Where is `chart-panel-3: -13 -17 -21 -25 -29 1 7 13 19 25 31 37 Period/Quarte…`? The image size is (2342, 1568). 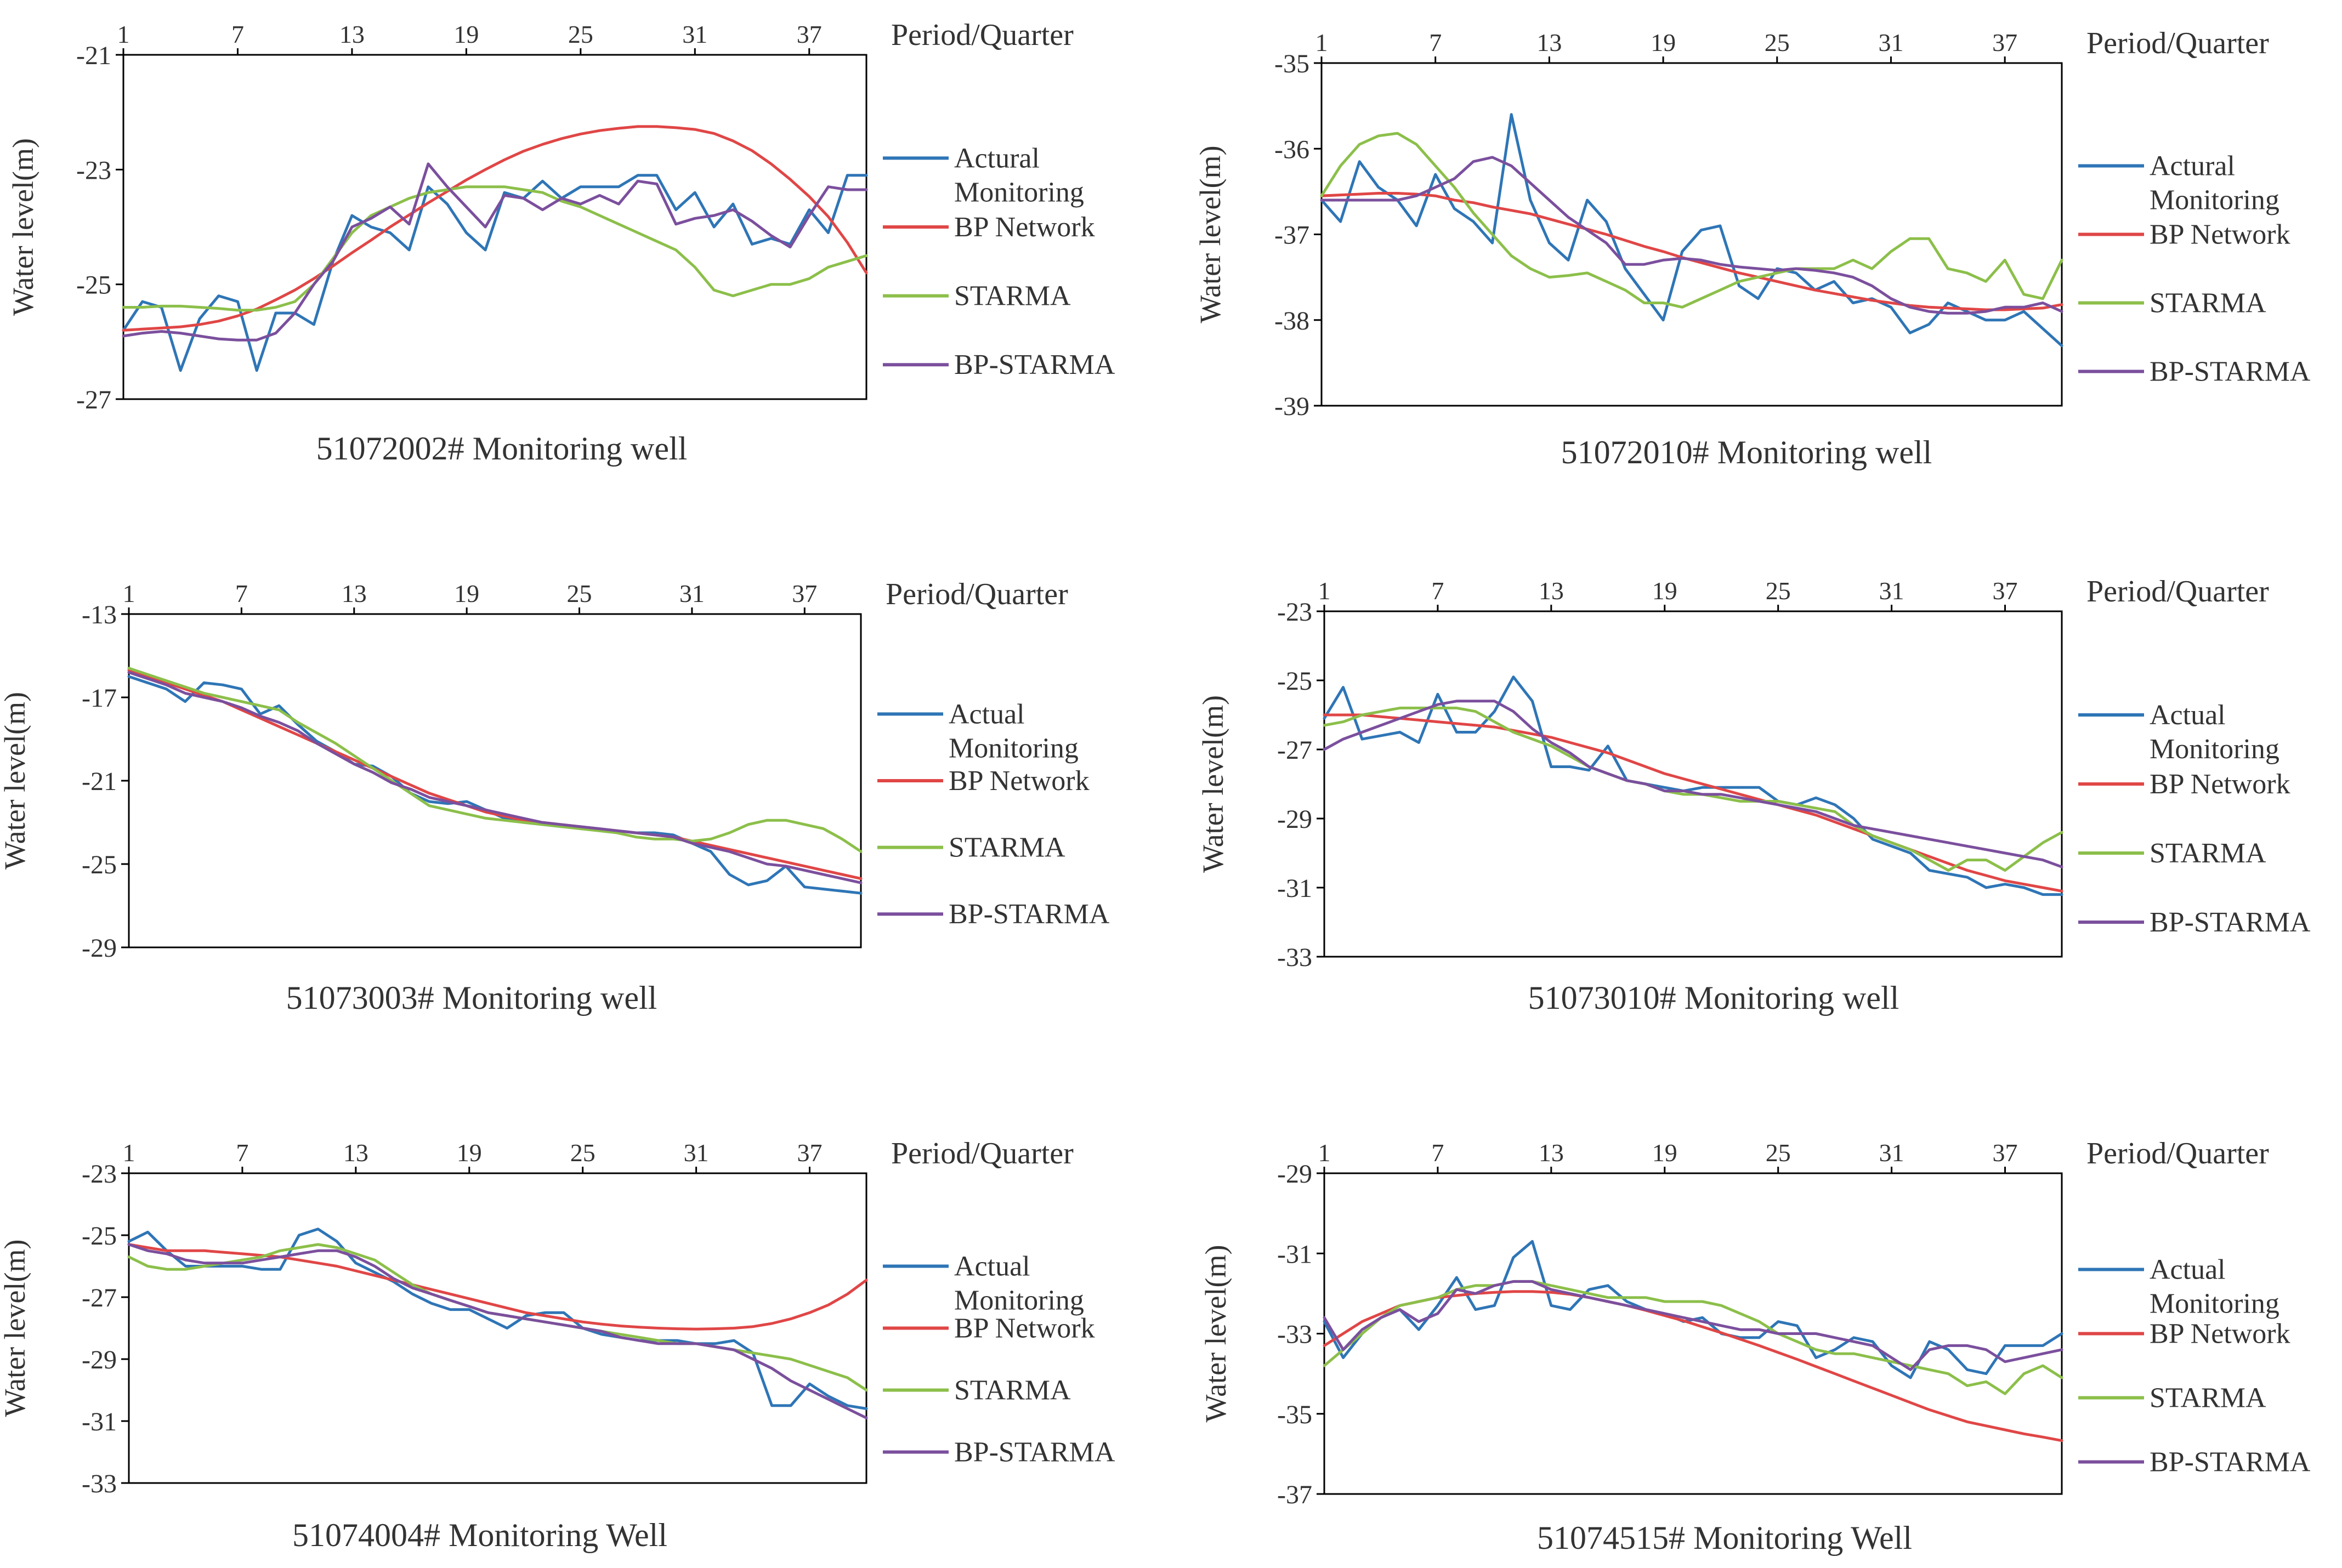 chart-panel-3: -13 -17 -21 -25 -29 1 7 13 19 25 31 37 Period/Quarte… is located at coordinates (555, 797).